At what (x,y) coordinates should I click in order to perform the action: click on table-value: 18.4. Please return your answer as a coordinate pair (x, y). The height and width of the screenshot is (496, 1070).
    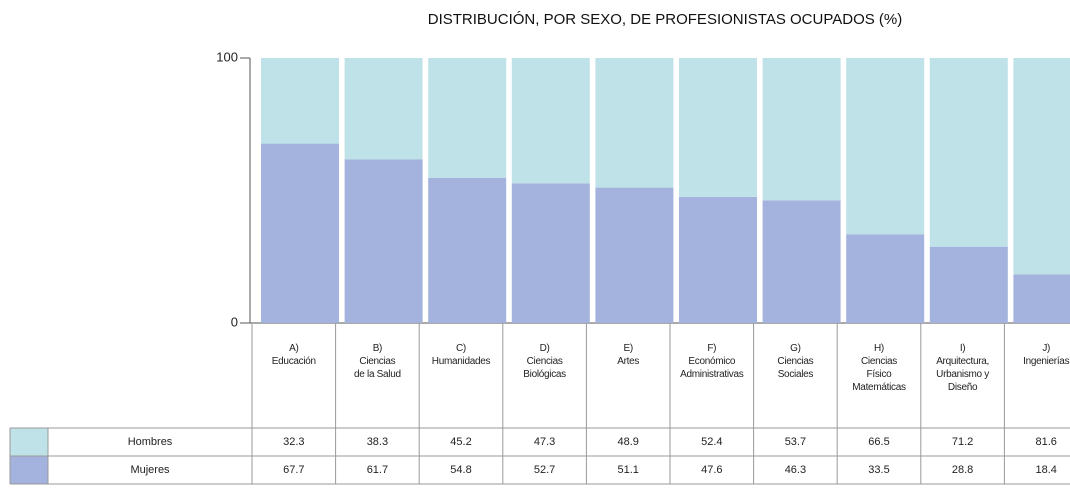
    Looking at the image, I should click on (1045, 470).